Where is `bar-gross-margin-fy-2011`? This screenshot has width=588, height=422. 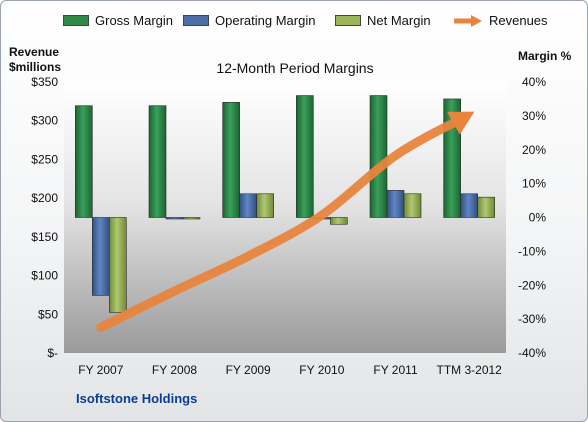
bar-gross-margin-fy-2011 is located at coordinates (378, 156).